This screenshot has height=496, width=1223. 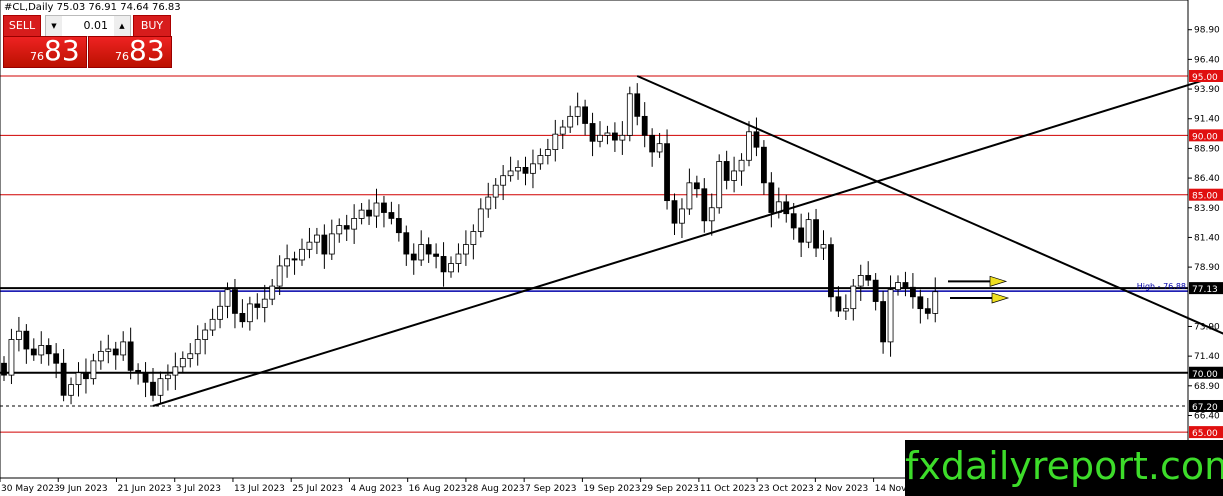 I want to click on y-tick-label: 86.40, so click(x=1207, y=179).